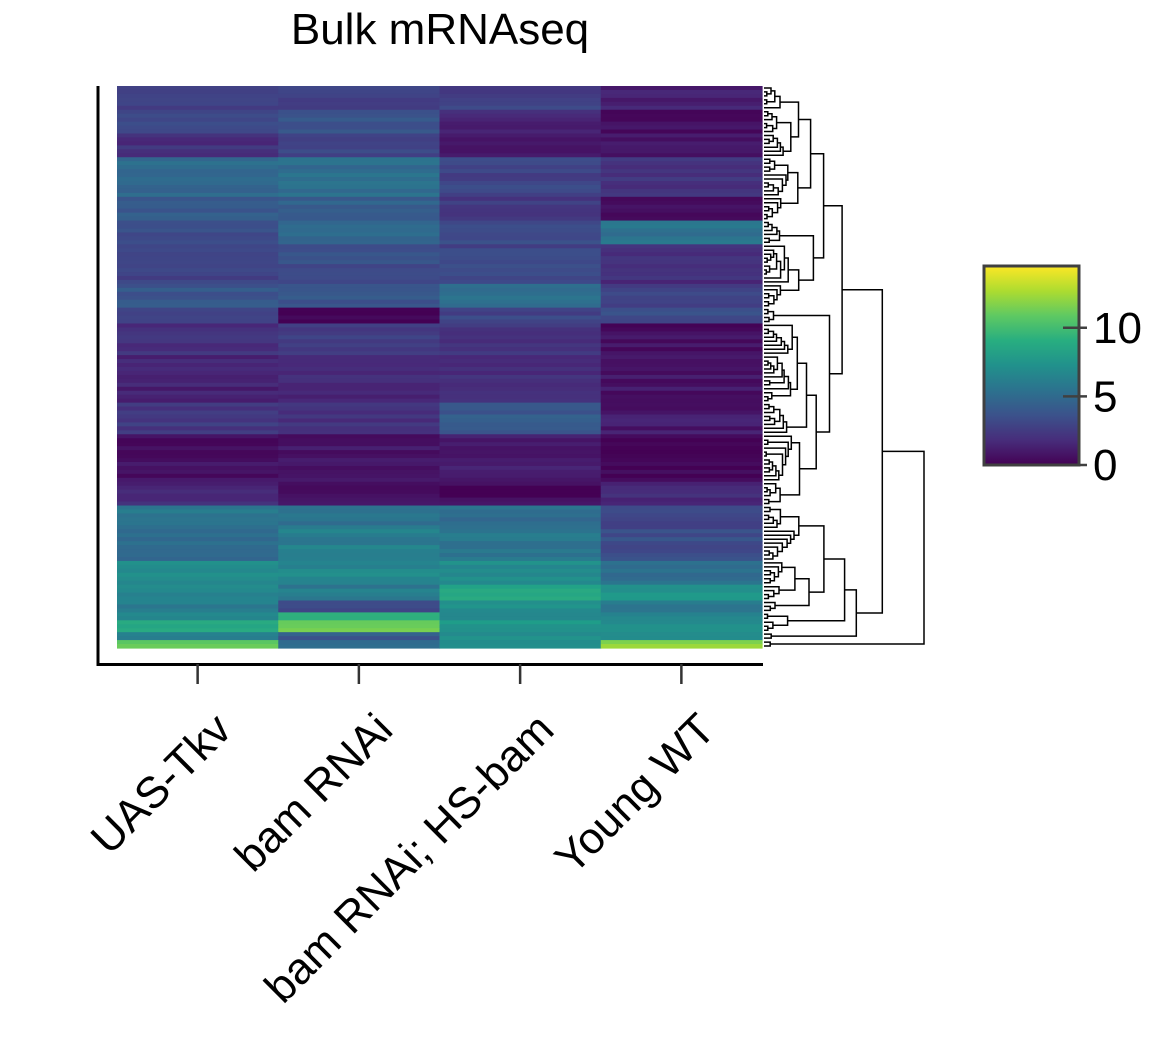 The width and height of the screenshot is (1152, 1058). What do you see at coordinates (409, 858) in the screenshot?
I see `x-tick-label: bam RNAi; HS-bam` at bounding box center [409, 858].